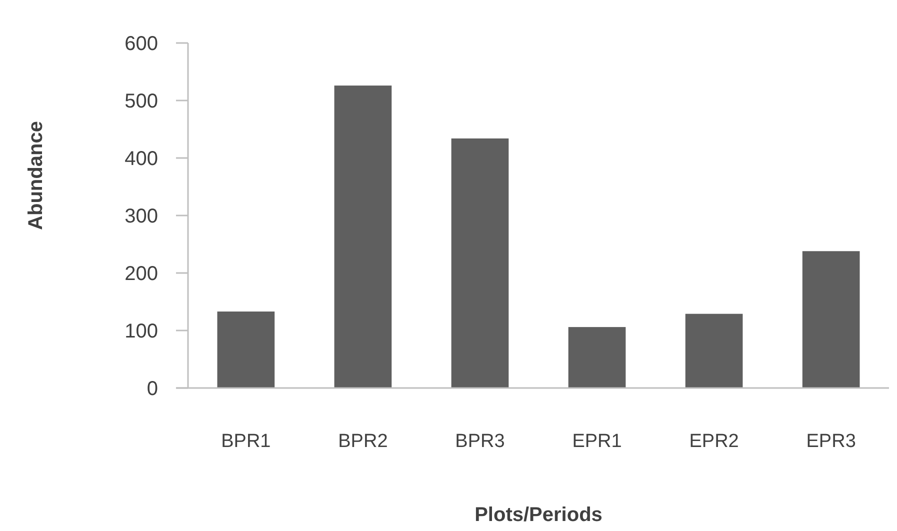 The height and width of the screenshot is (531, 897). Describe the element at coordinates (597, 441) in the screenshot. I see `x-tick-label: EPR1` at that location.